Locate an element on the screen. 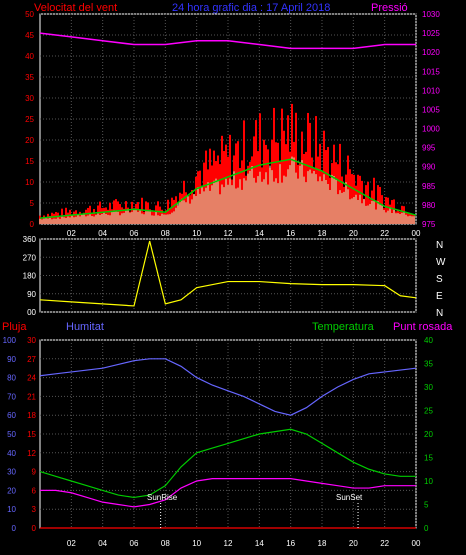  pressure-y-tick: 1025 is located at coordinates (431, 33).